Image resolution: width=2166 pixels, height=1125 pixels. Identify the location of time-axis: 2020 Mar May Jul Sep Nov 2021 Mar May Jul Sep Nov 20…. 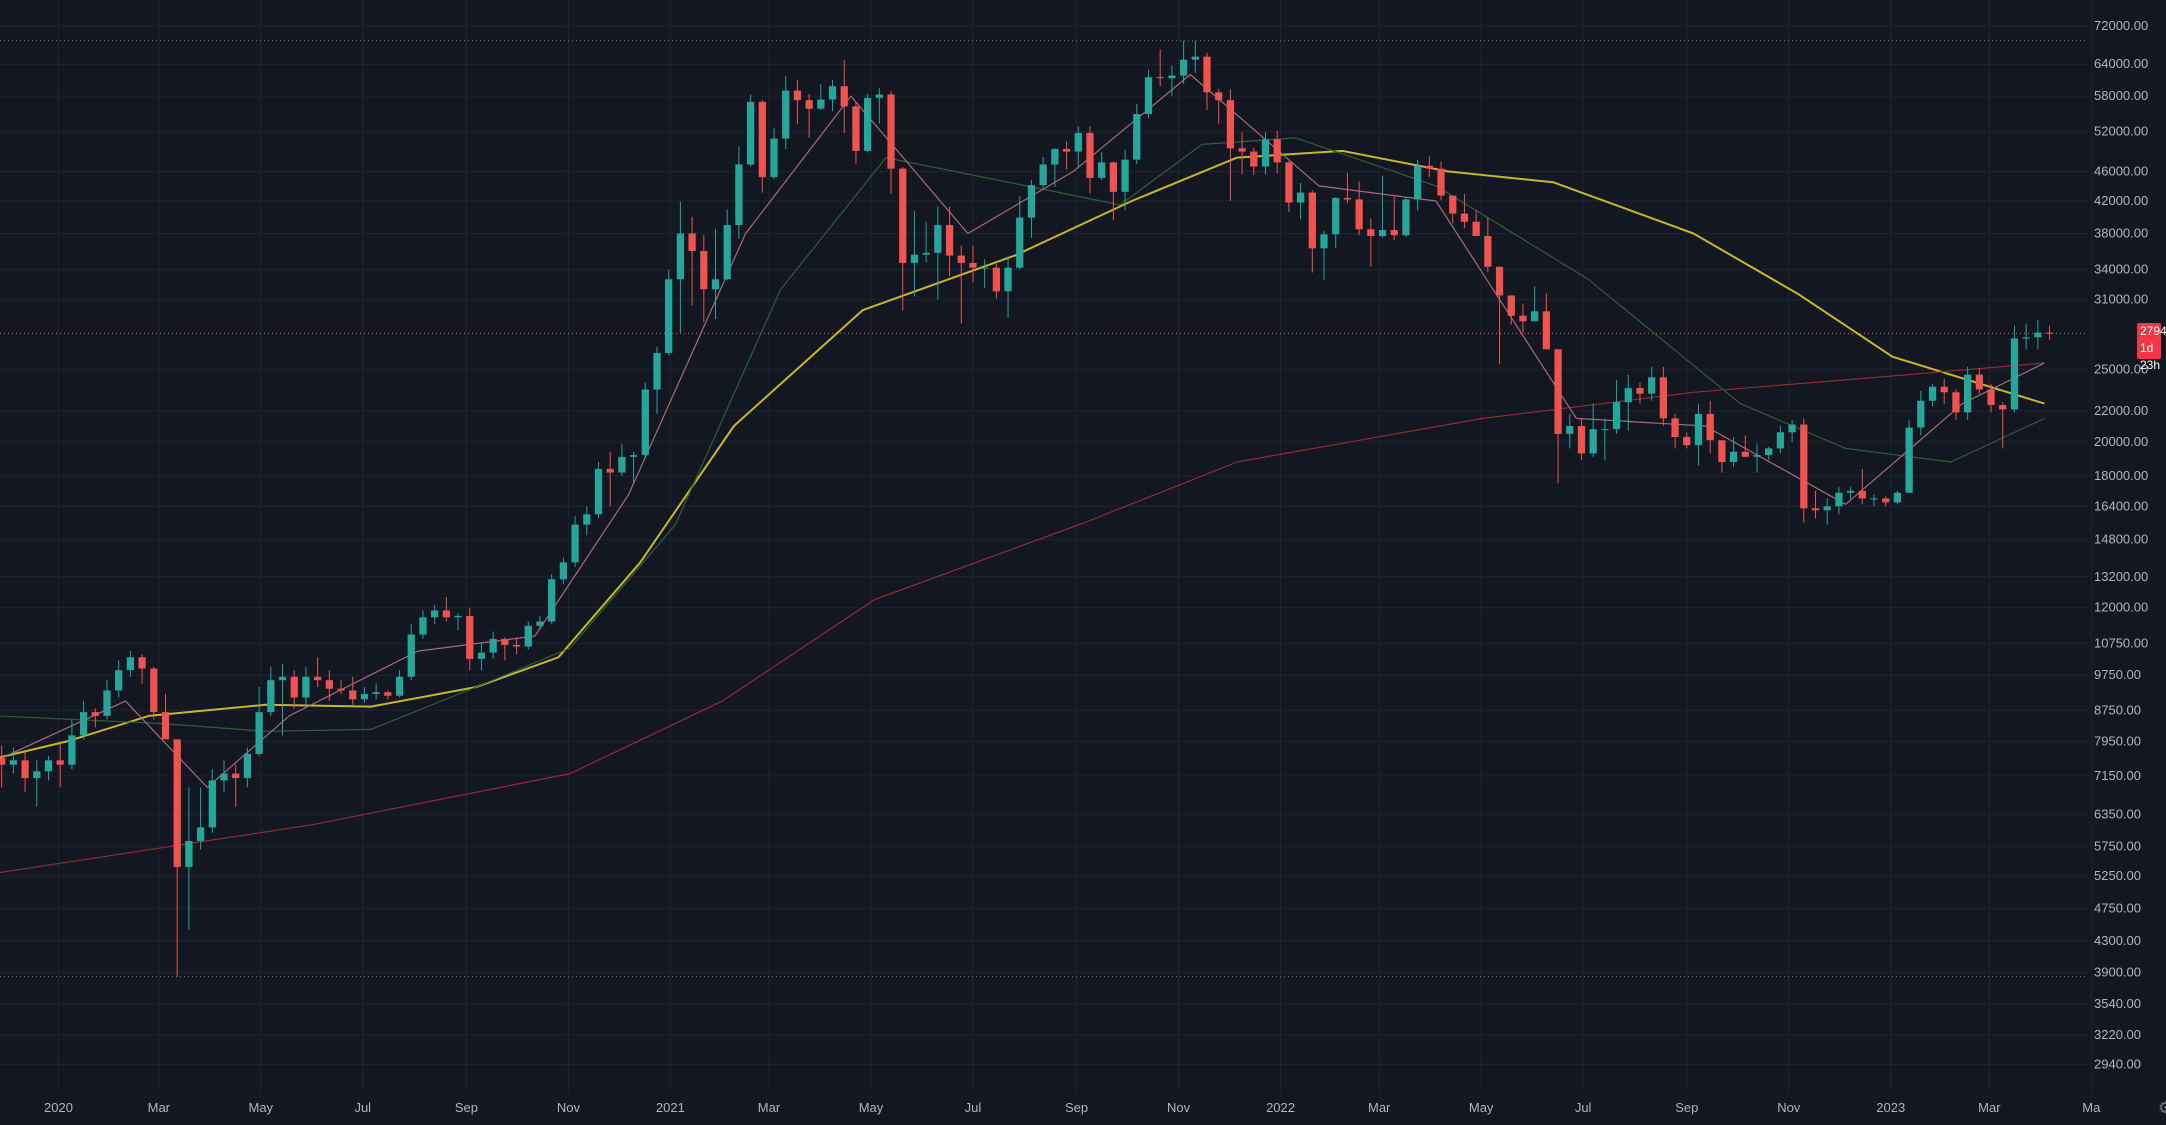
(1072, 1107).